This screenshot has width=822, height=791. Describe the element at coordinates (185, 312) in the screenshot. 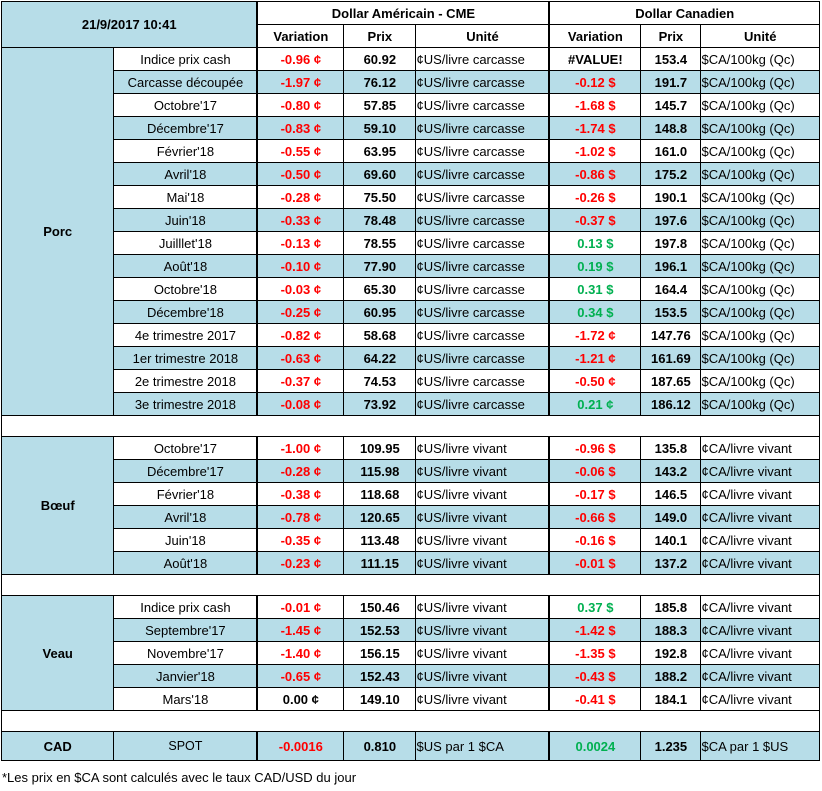

I see `row-label: Décembre'18` at that location.